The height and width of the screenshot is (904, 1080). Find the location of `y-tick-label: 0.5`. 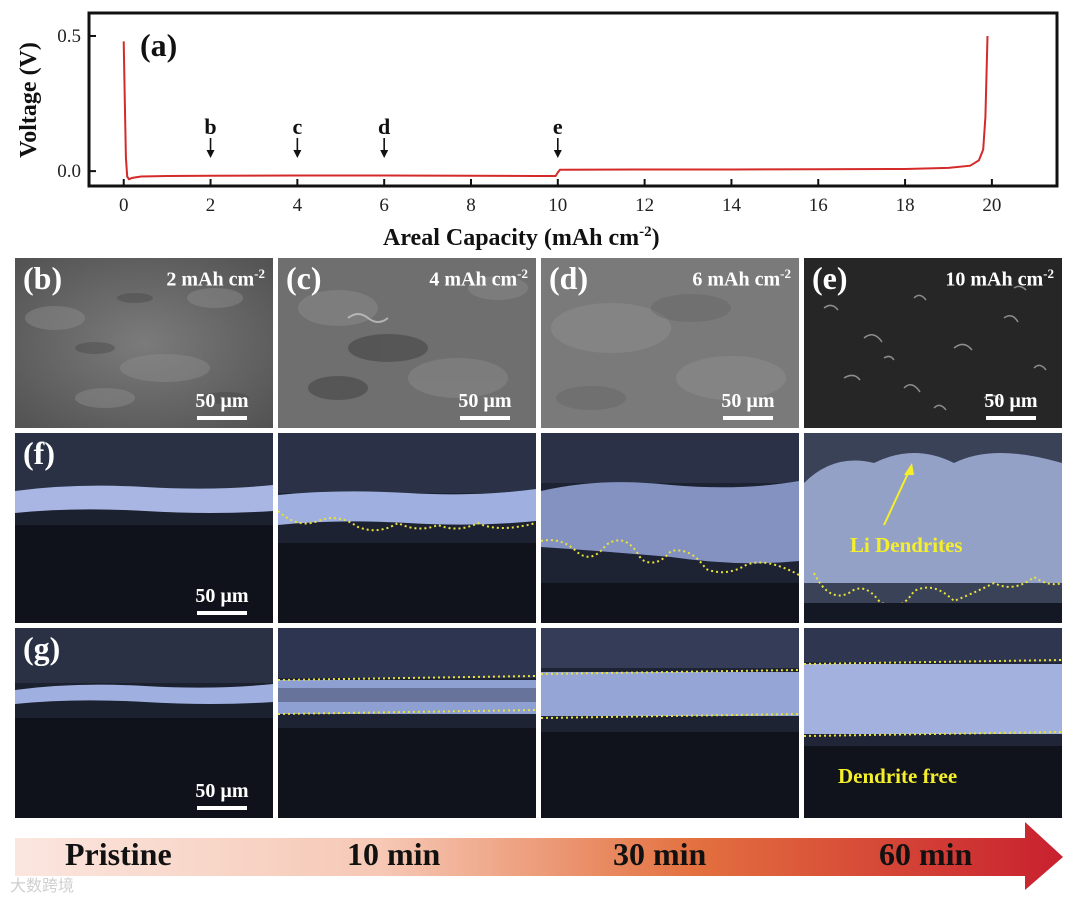

y-tick-label: 0.5 is located at coordinates (69, 36).